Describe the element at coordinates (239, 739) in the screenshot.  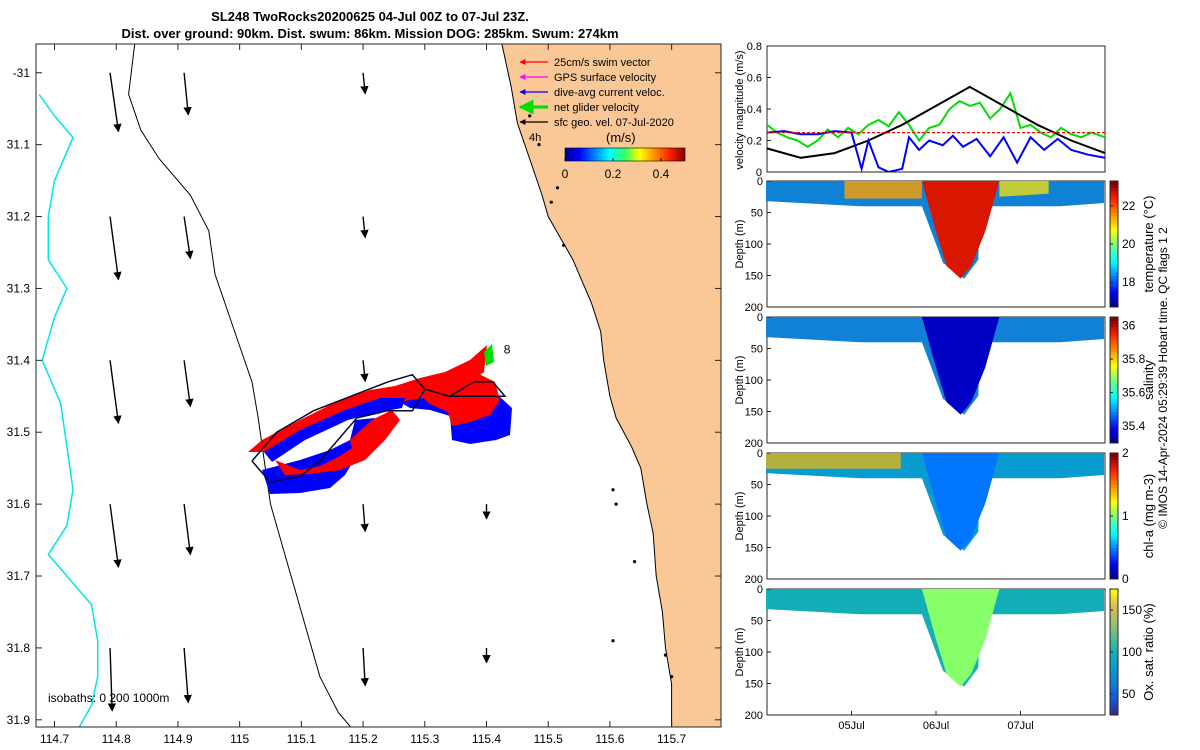
I see `map-x-tick-label: 115` at that location.